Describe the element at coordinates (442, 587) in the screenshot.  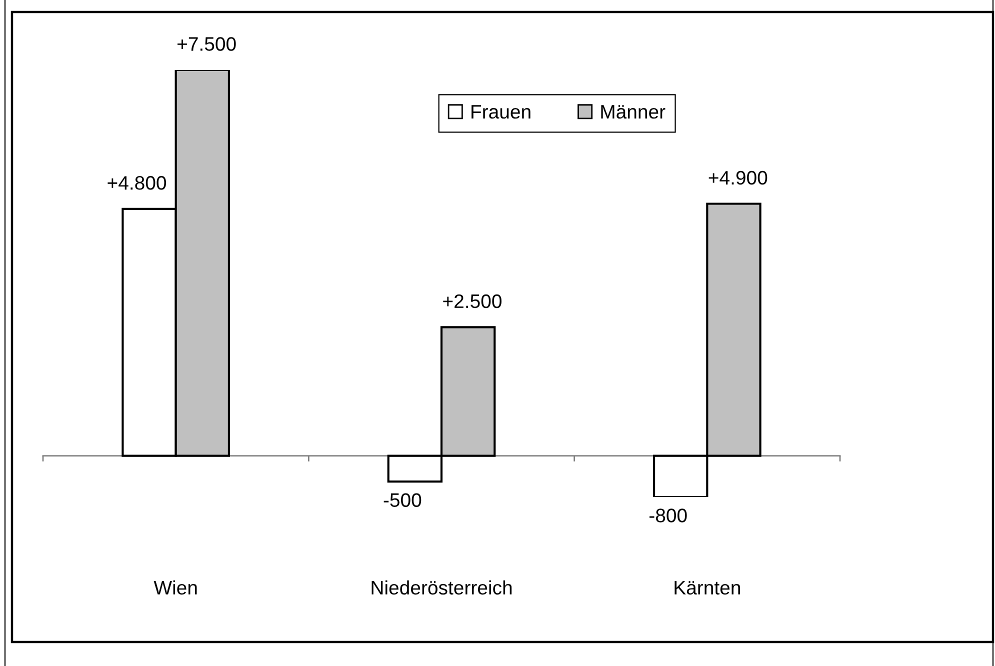
I see `x-tick-label: Niederösterreich` at that location.